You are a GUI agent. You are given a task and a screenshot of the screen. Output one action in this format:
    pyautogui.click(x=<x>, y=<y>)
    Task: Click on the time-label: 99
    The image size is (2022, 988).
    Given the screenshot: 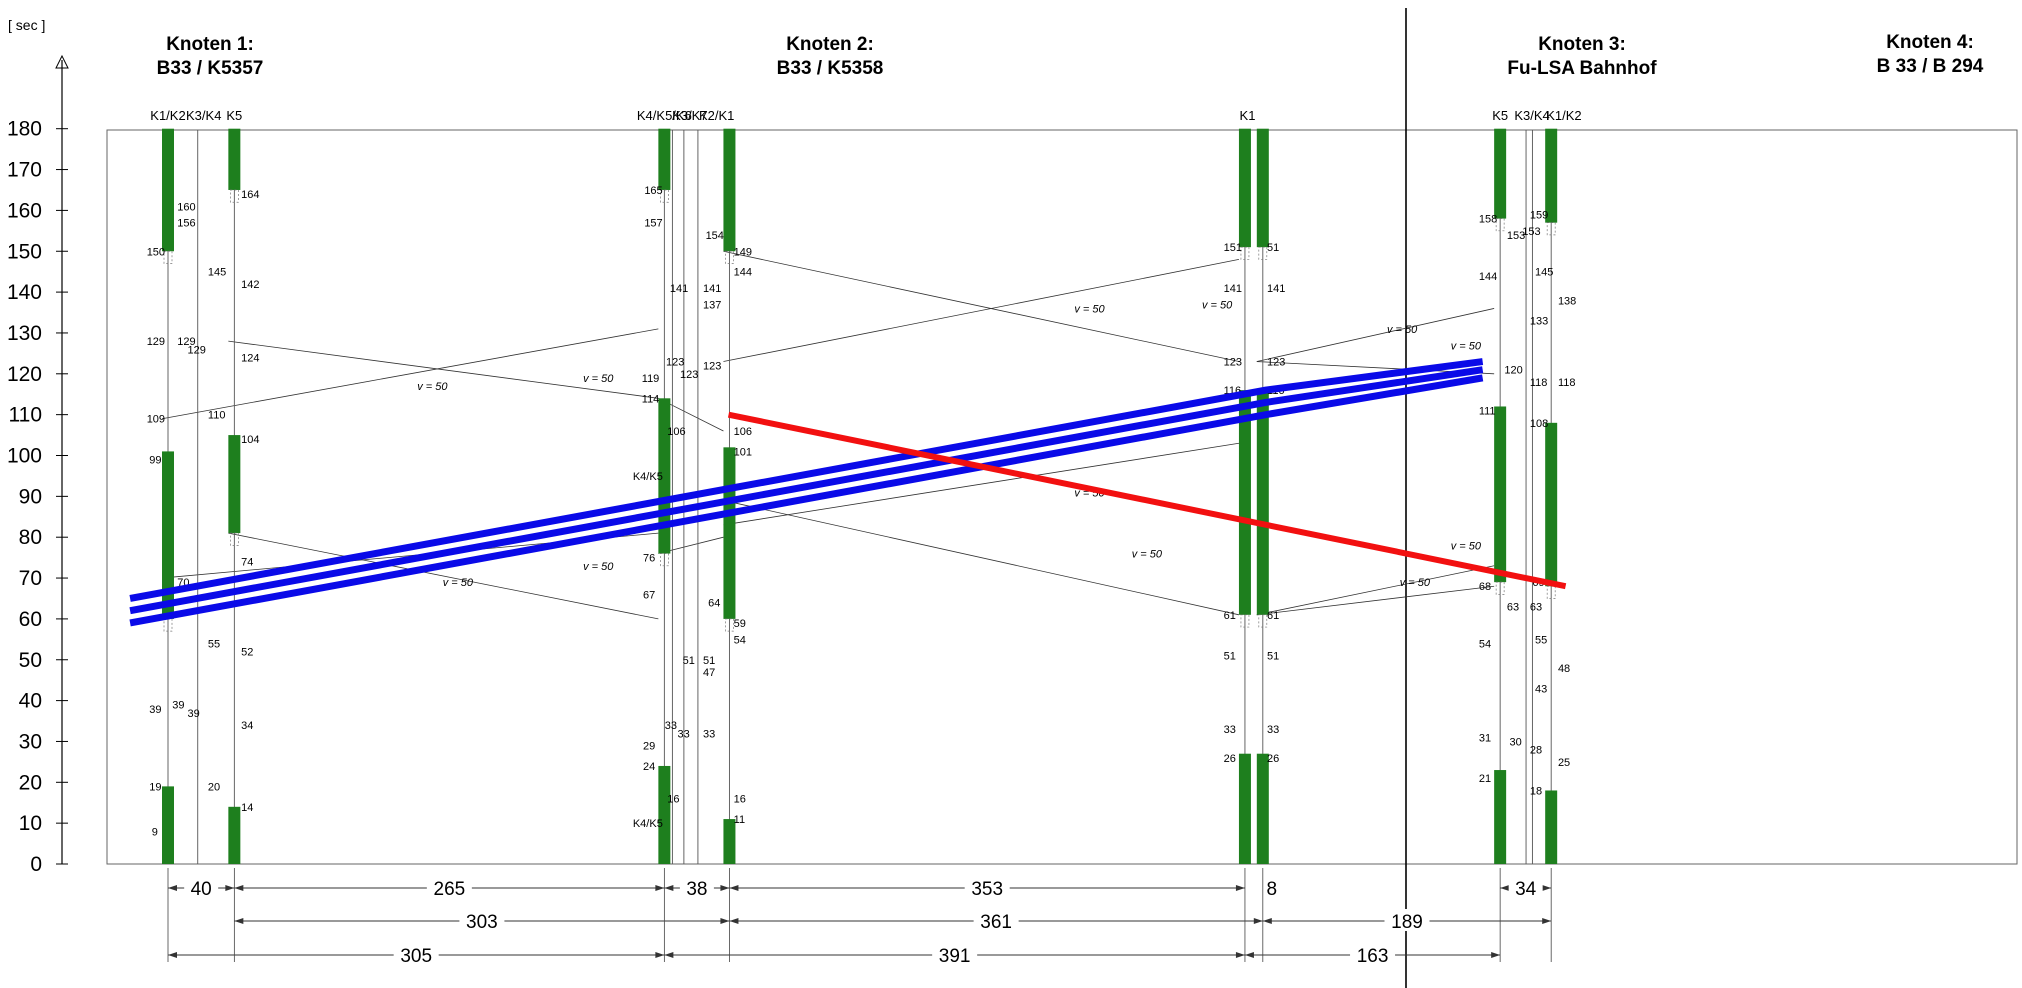 What is the action you would take?
    pyautogui.click(x=155, y=461)
    